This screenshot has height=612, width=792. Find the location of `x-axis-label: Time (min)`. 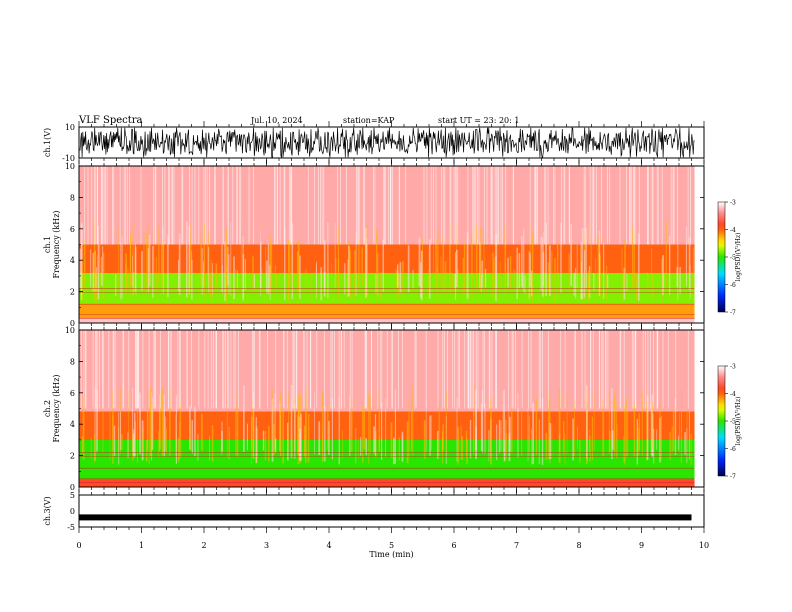

x-axis-label: Time (min) is located at coordinates (391, 554).